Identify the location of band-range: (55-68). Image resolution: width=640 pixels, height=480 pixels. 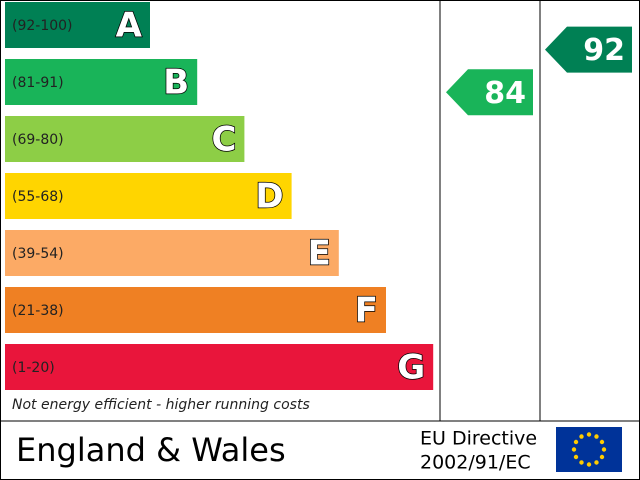
(38, 197).